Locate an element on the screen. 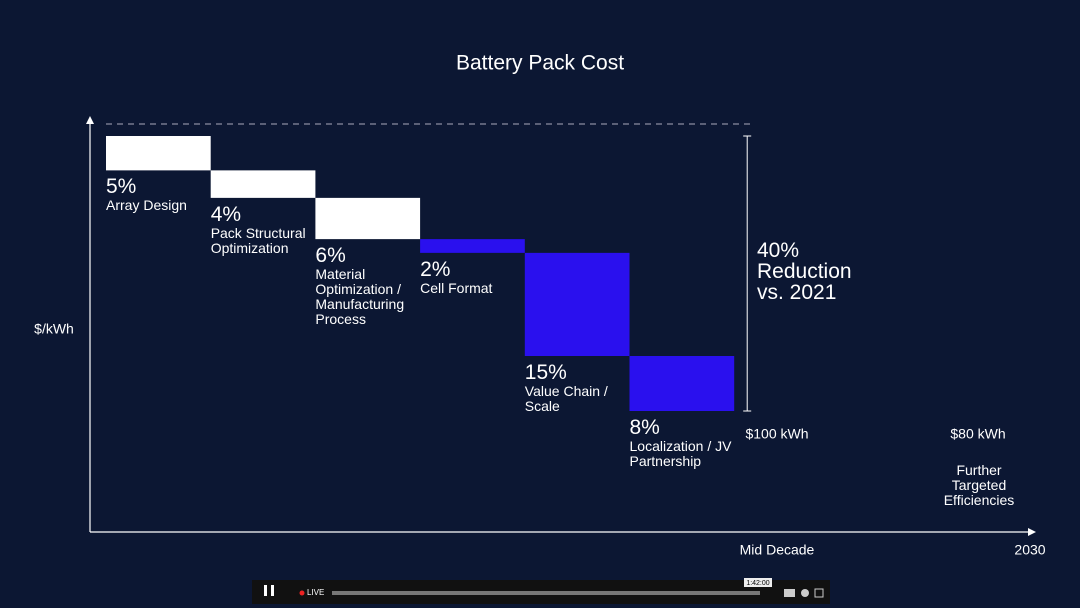  x-label: 2030 is located at coordinates (1029, 550).